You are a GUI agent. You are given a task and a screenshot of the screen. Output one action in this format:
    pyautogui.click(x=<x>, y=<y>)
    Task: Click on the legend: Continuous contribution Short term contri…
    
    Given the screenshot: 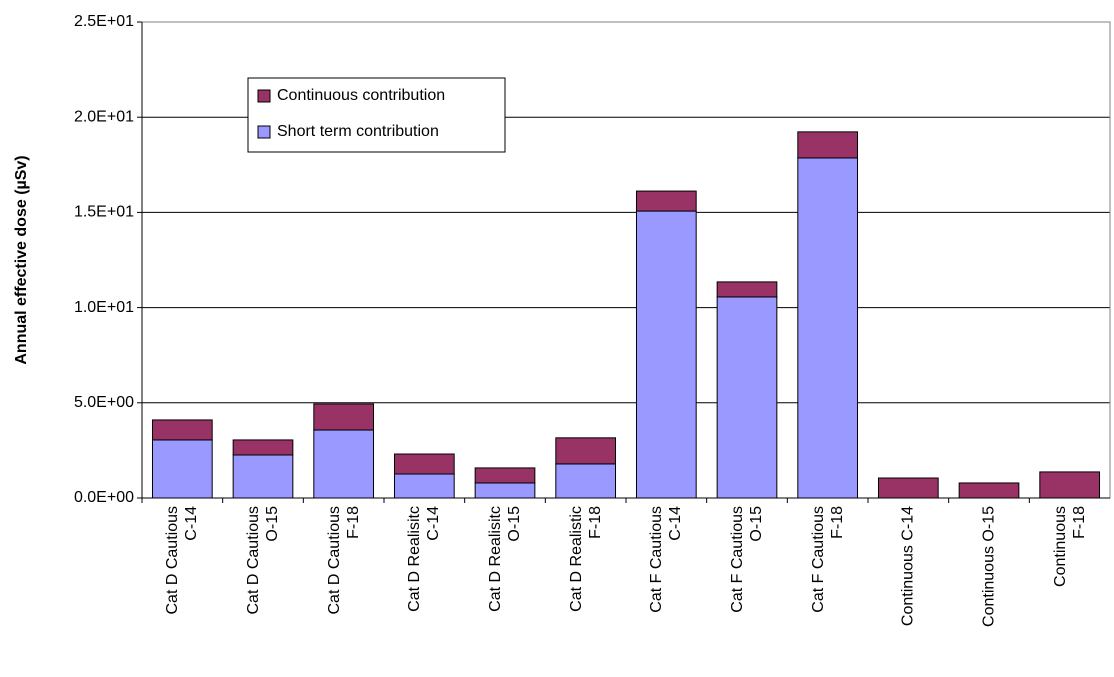 What is the action you would take?
    pyautogui.click(x=376, y=115)
    